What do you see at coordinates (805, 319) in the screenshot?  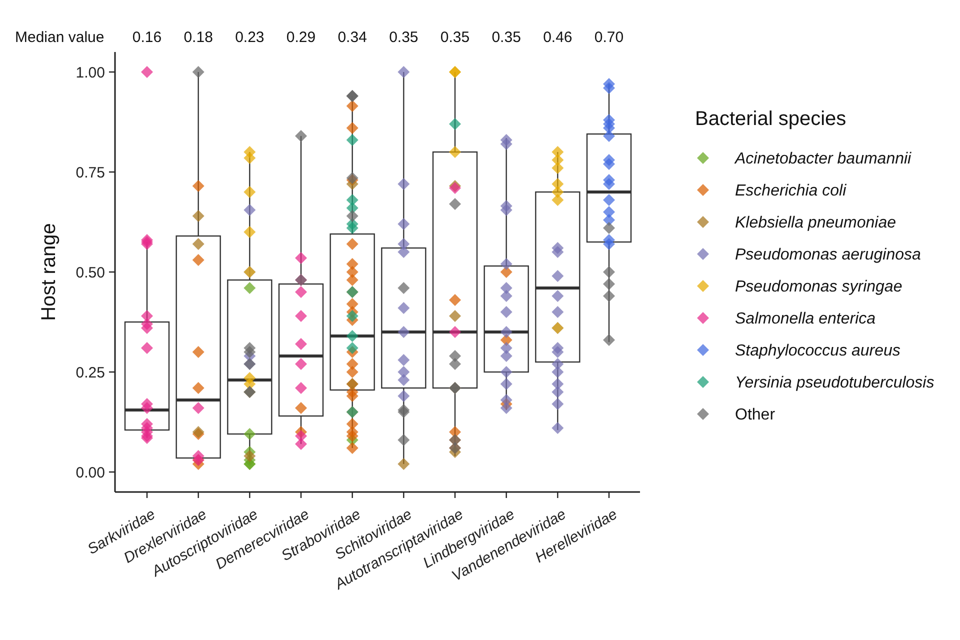 I see `legend-label: Salmonella enterica` at bounding box center [805, 319].